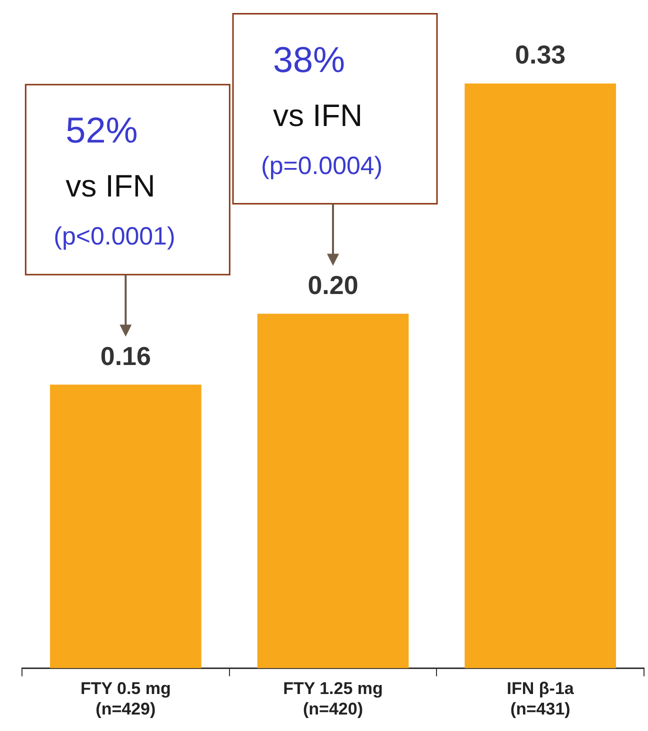  What do you see at coordinates (333, 285) in the screenshot?
I see `data-label: 0.20` at bounding box center [333, 285].